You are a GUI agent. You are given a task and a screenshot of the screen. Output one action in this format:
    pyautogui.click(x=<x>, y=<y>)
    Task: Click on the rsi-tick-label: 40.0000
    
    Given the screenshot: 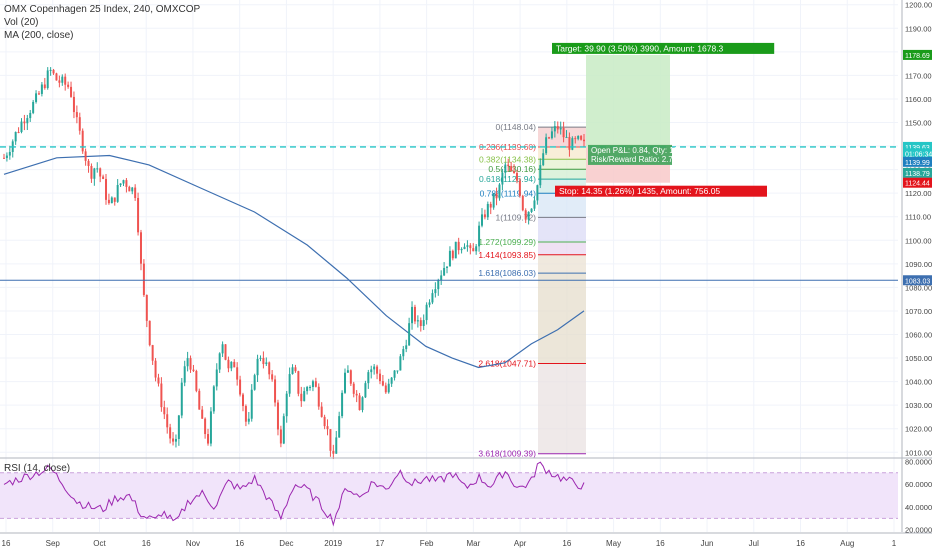 What is the action you would take?
    pyautogui.click(x=918, y=507)
    